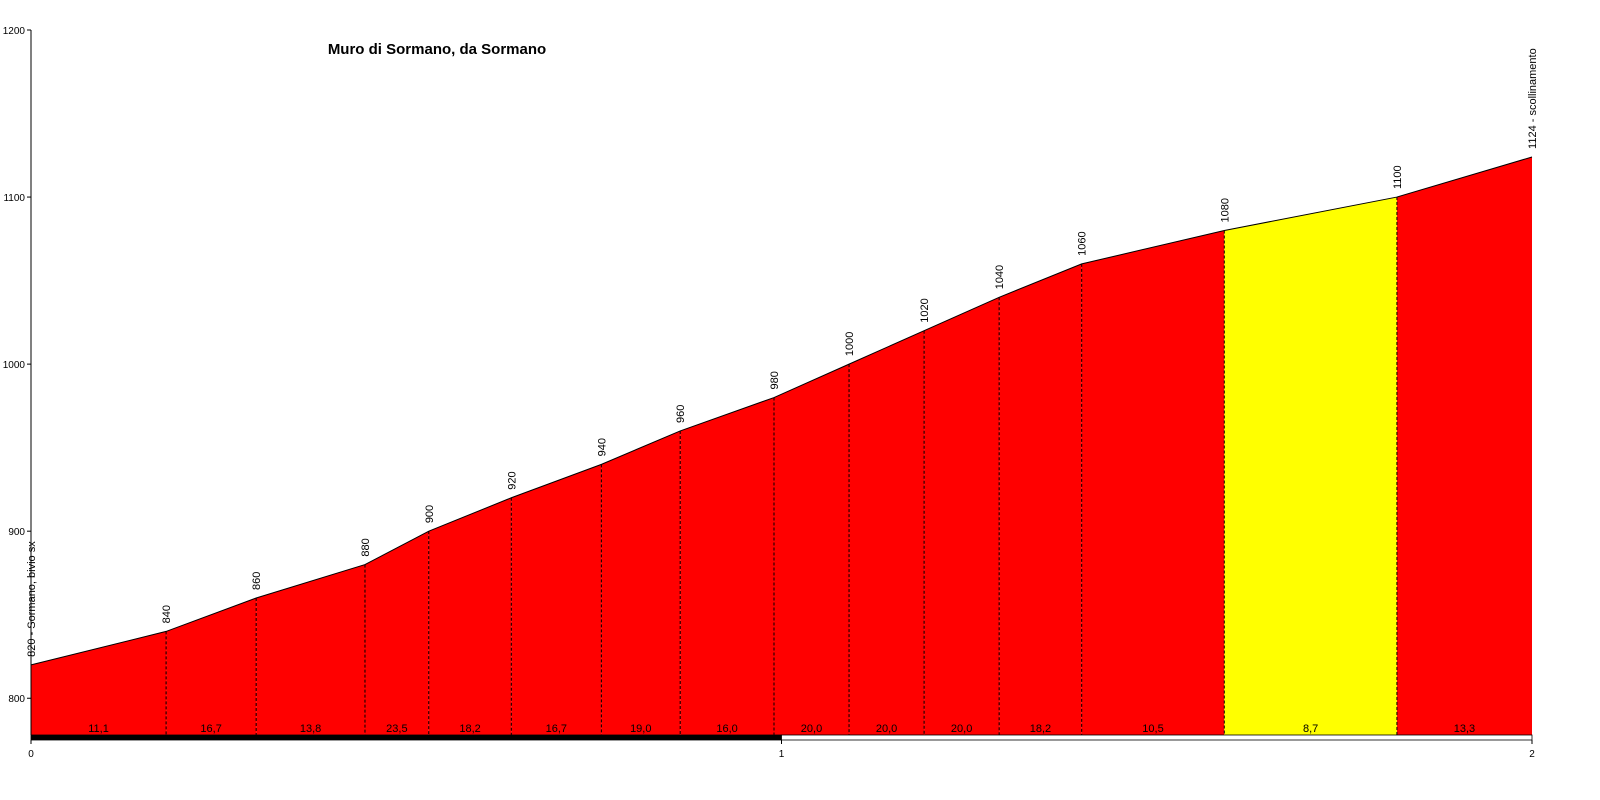 This screenshot has height=800, width=1600. Describe the element at coordinates (310, 729) in the screenshot. I see `gradient-label: 13,8` at that location.